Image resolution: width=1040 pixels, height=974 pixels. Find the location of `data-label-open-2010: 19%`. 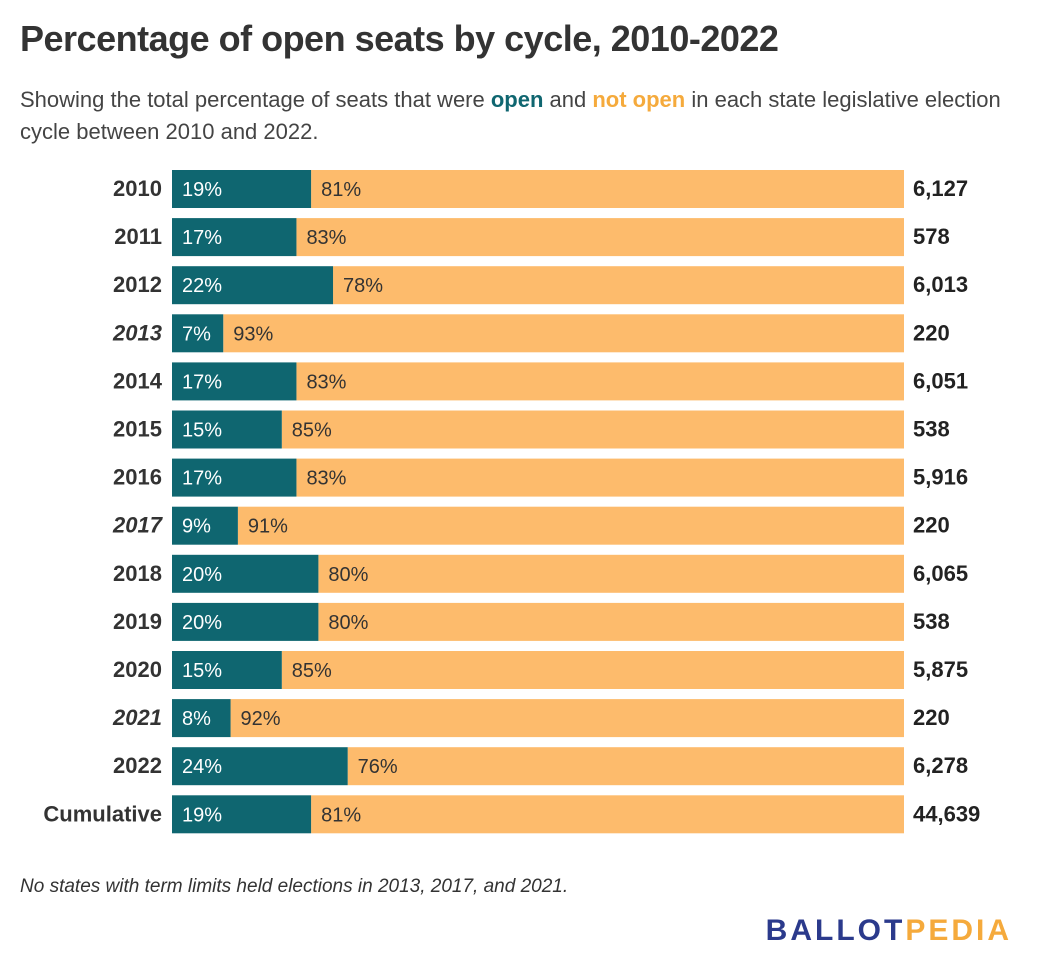

data-label-open-2010: 19% is located at coordinates (202, 190).